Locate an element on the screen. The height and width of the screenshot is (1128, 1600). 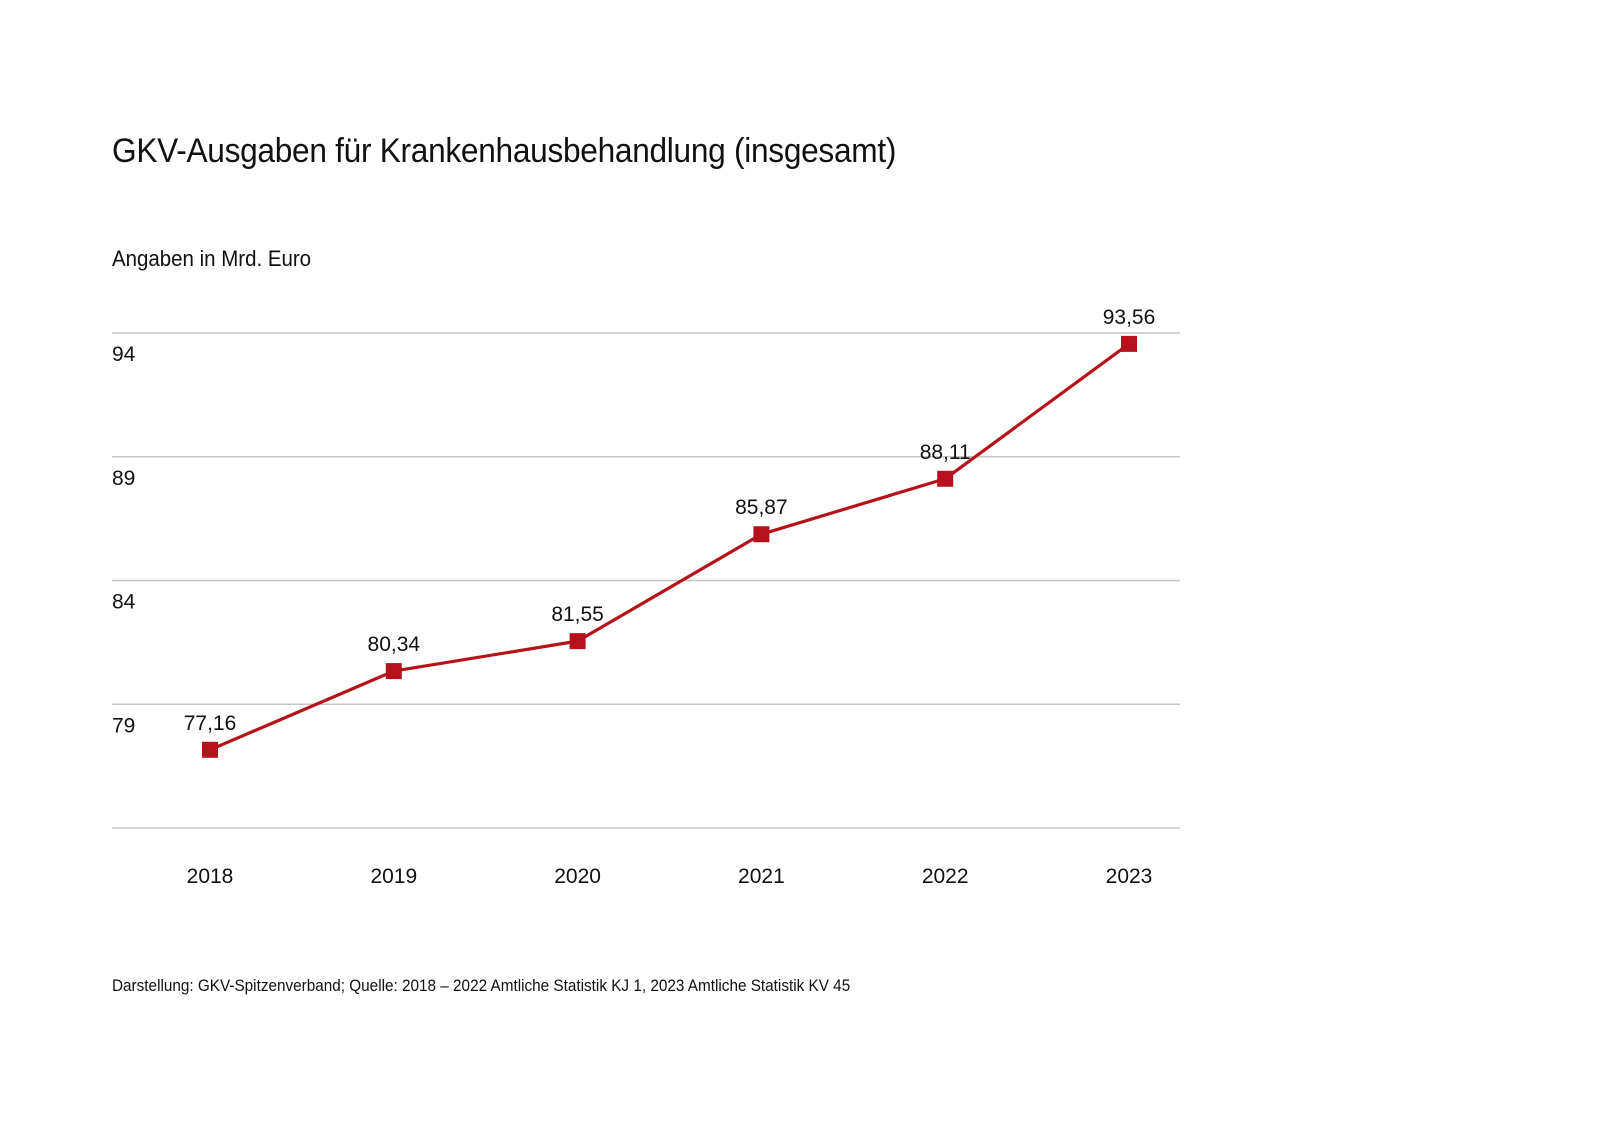
y-tick-label: 84 is located at coordinates (124, 602).